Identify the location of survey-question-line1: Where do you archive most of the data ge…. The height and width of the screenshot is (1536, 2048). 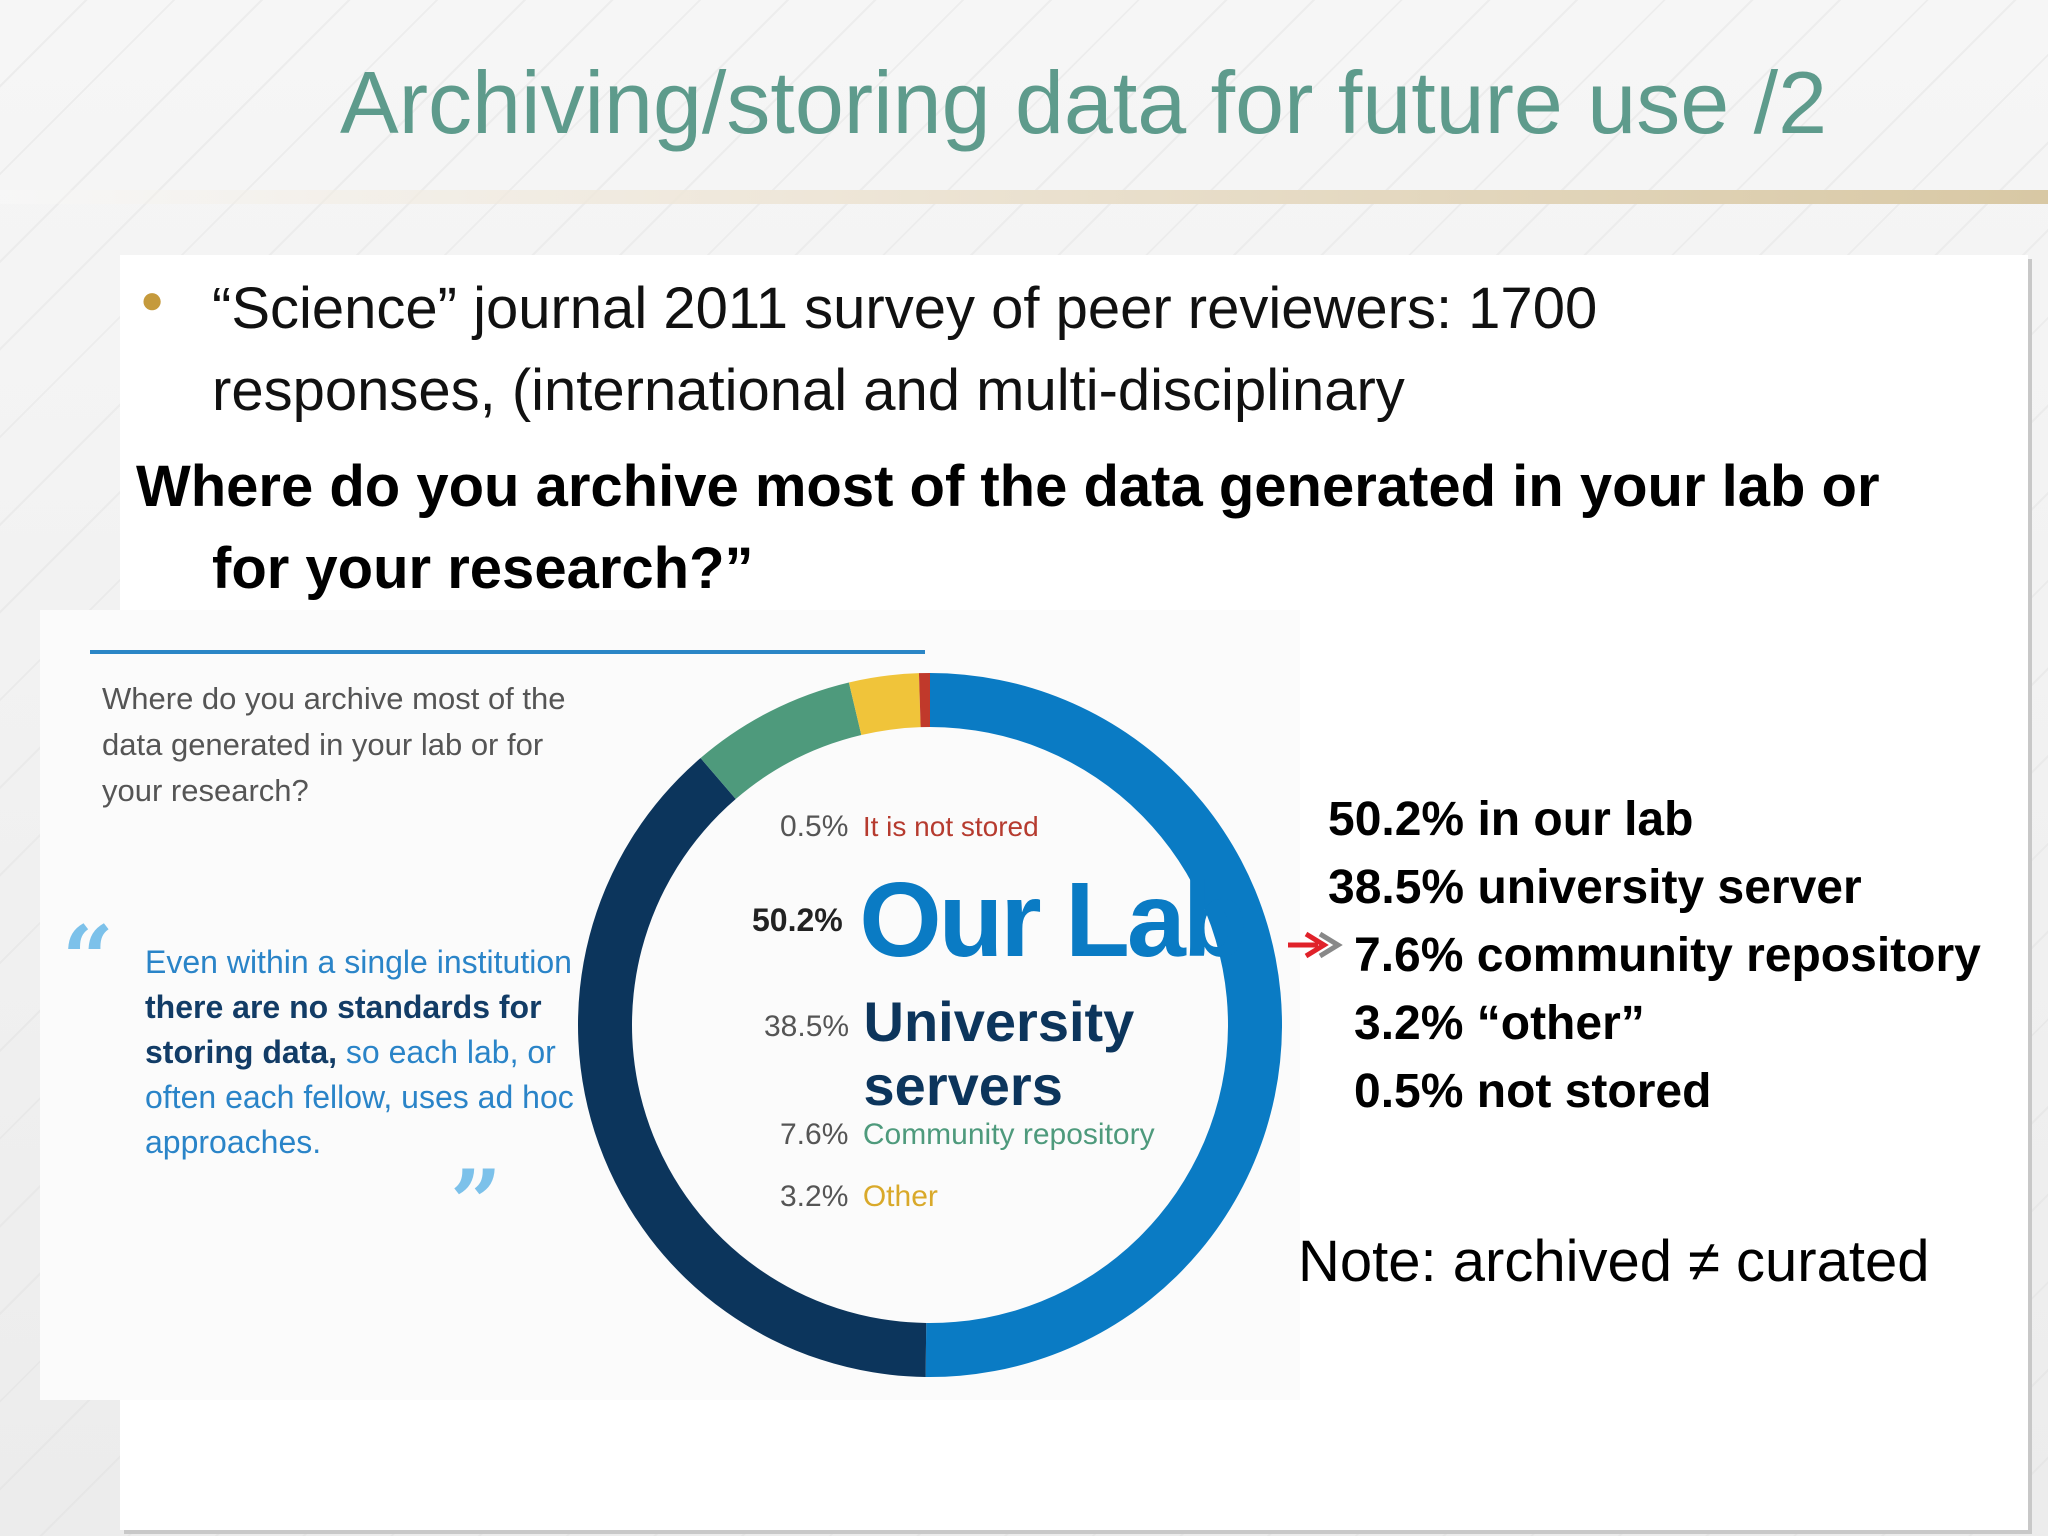
(1008, 486).